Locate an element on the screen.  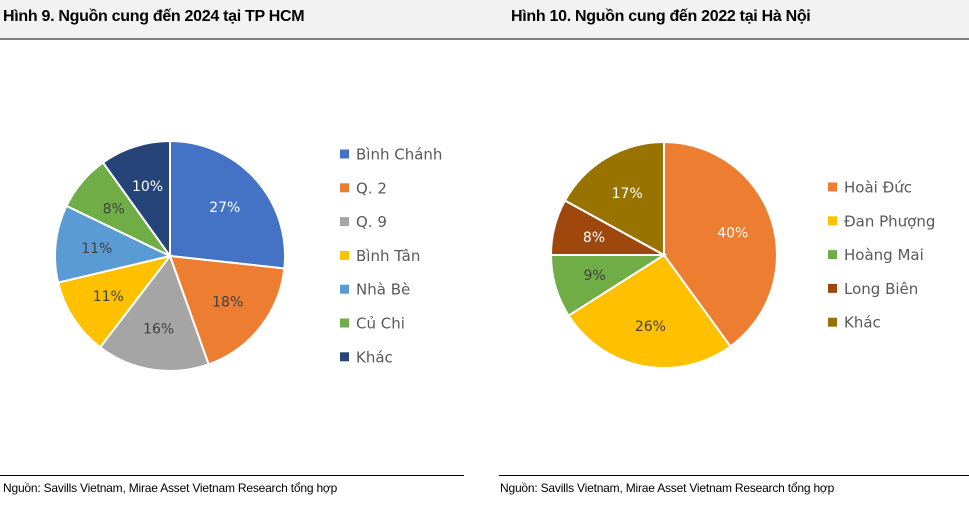
legend-label: Hoài Đức is located at coordinates (878, 188).